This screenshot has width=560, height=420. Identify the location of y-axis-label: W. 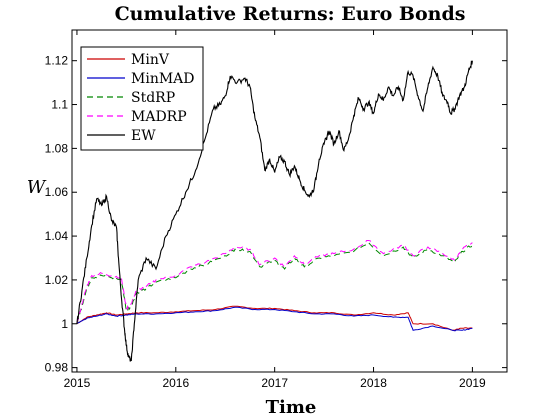
(37, 187).